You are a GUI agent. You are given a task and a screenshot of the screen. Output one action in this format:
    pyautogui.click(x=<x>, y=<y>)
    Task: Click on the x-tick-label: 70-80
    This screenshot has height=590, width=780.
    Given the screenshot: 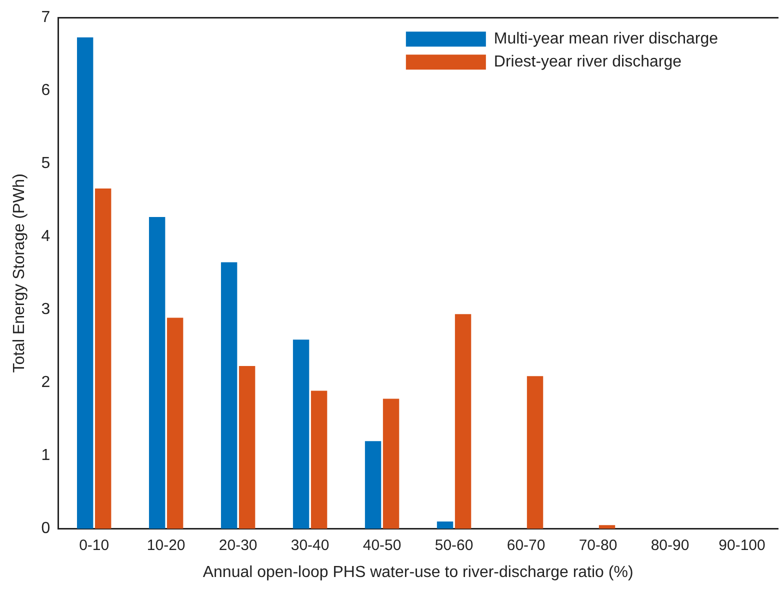 What is the action you would take?
    pyautogui.click(x=598, y=545)
    